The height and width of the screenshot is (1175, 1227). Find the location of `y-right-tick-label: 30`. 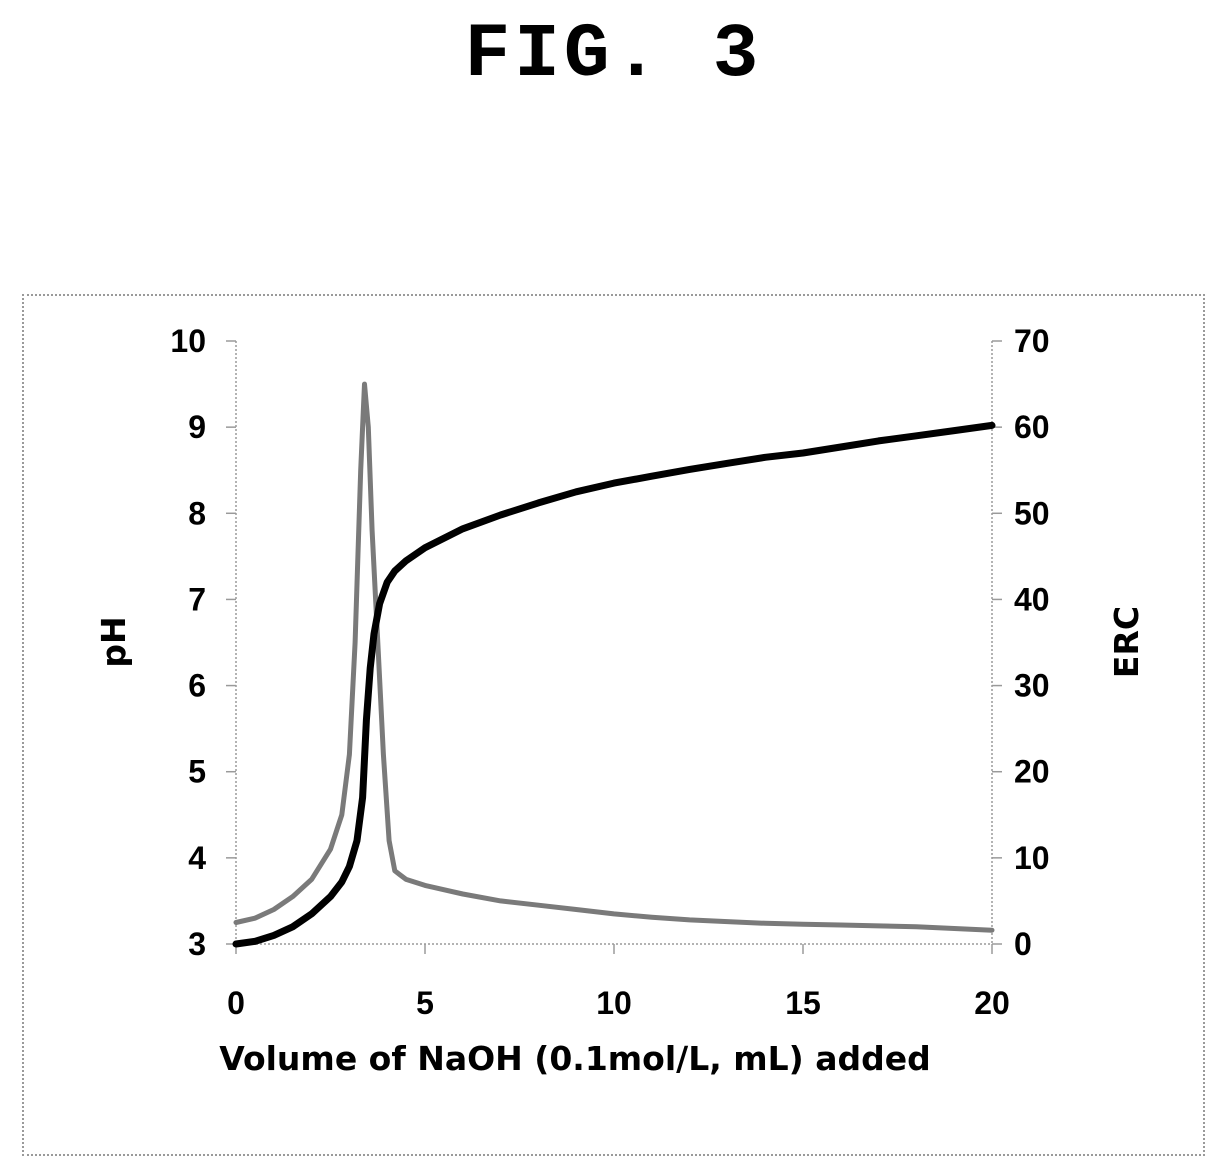

y-right-tick-label: 30 is located at coordinates (1032, 686).